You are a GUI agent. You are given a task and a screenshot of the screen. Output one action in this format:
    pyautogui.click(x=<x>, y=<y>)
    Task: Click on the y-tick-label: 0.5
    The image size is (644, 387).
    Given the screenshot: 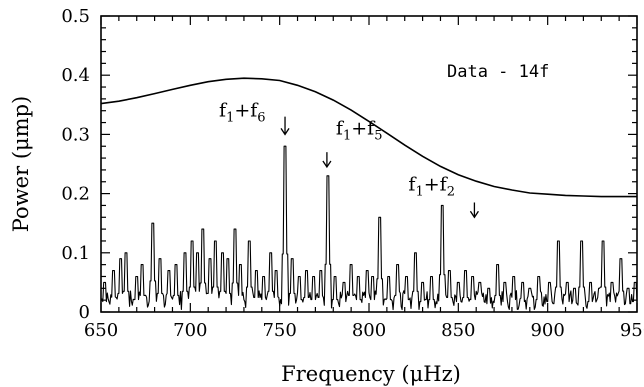 What is the action you would take?
    pyautogui.click(x=75, y=16)
    